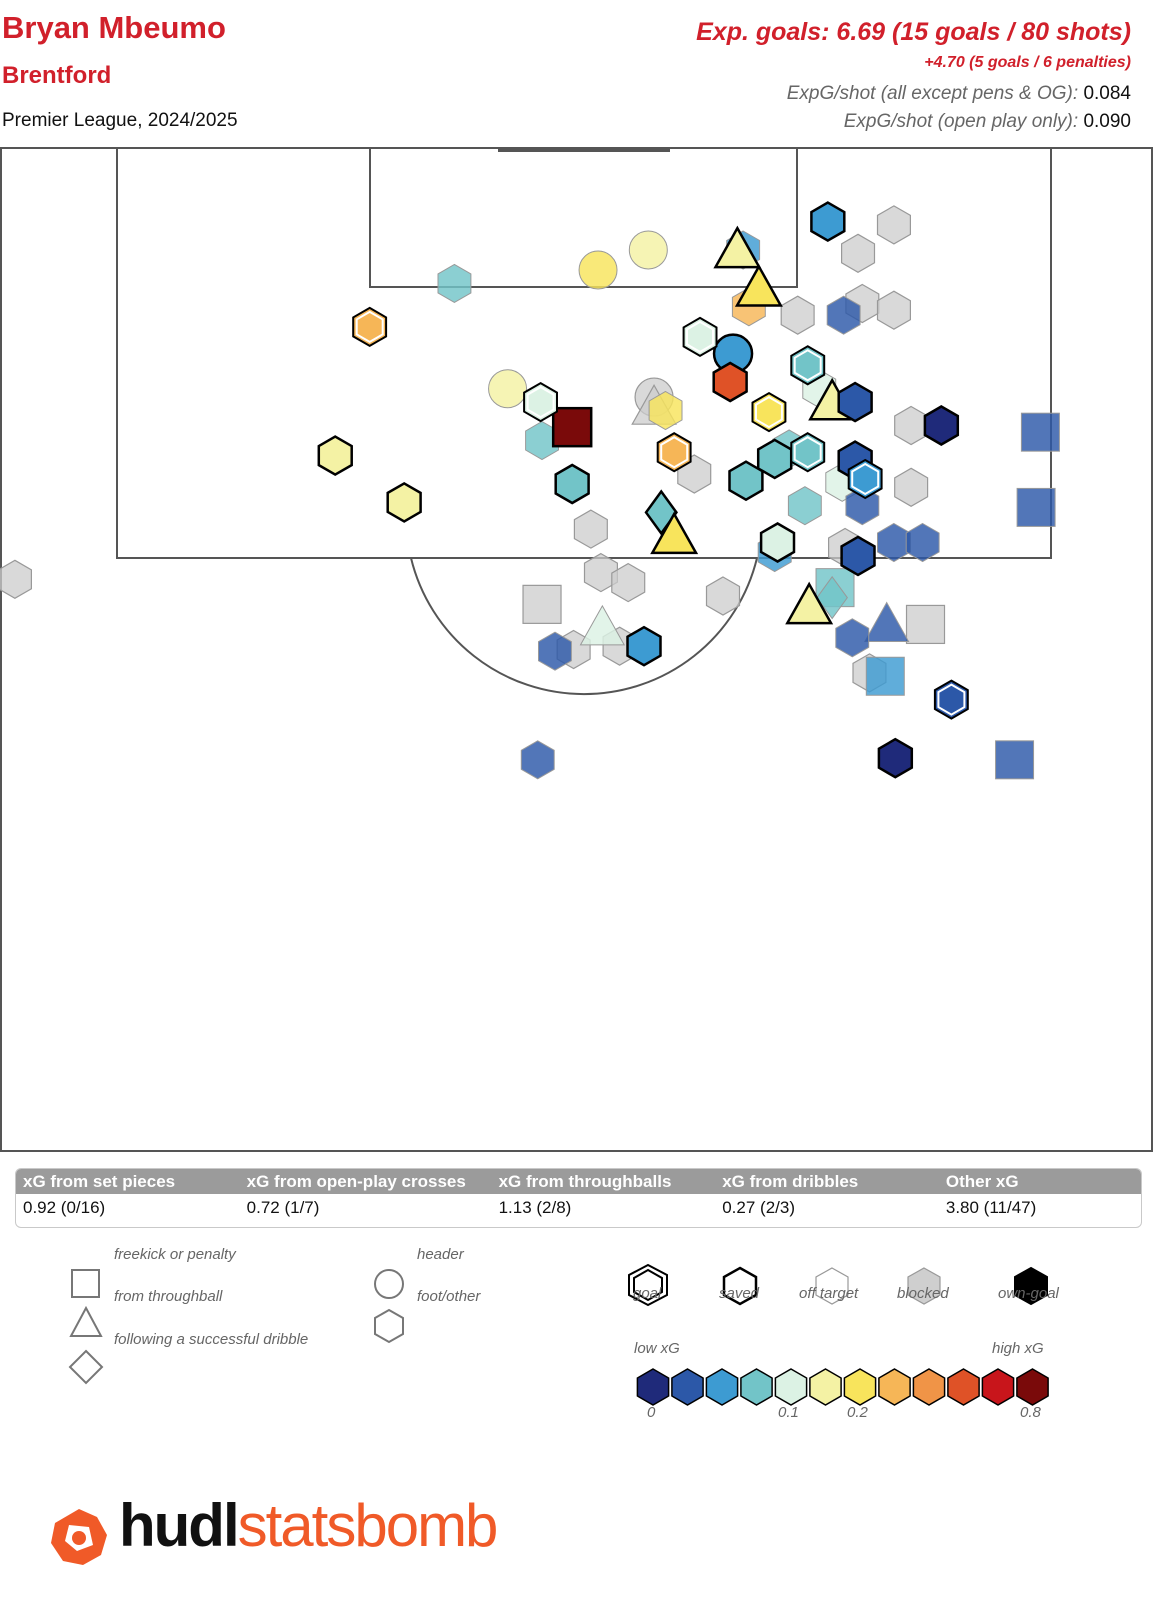 This screenshot has width=1153, height=1600. I want to click on blocked-icon, so click(924, 1286).